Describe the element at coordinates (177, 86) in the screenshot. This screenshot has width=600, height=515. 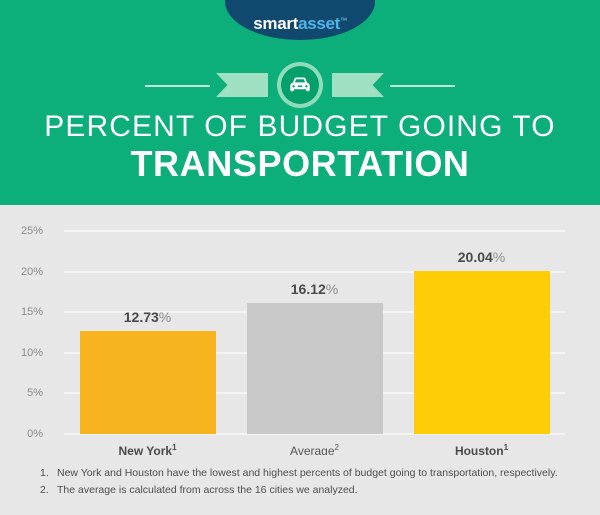
I see `divider-line-left` at that location.